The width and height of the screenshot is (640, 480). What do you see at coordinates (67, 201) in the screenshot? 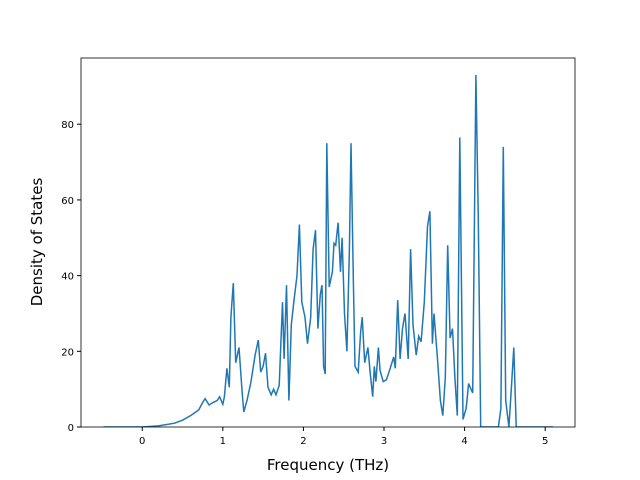
I see `y-tick-label: 60` at bounding box center [67, 201].